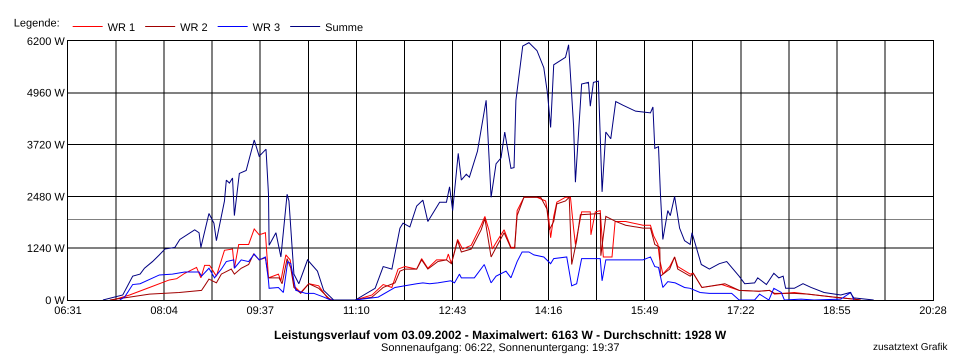 The image size is (960, 360). I want to click on legend-label: WR 2, so click(194, 28).